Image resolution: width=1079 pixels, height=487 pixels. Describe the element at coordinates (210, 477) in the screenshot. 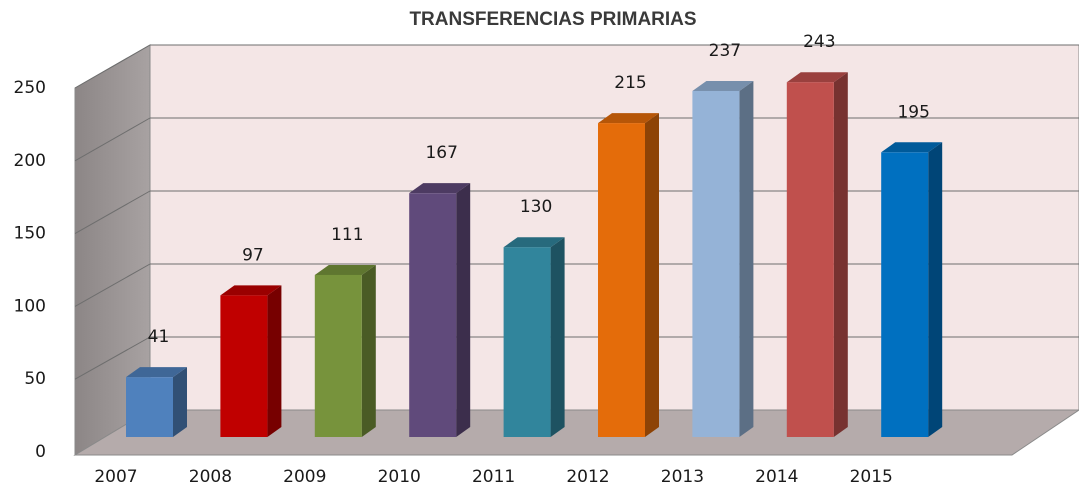

I see `x-tick-label: 2008` at that location.